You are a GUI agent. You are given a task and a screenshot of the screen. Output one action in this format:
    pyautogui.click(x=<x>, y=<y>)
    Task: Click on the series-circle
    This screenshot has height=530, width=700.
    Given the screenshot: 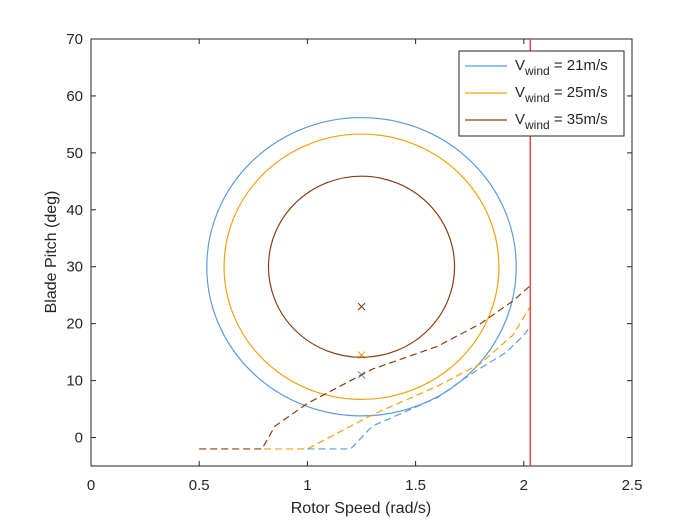 What is the action you would take?
    pyautogui.click(x=361, y=266)
    